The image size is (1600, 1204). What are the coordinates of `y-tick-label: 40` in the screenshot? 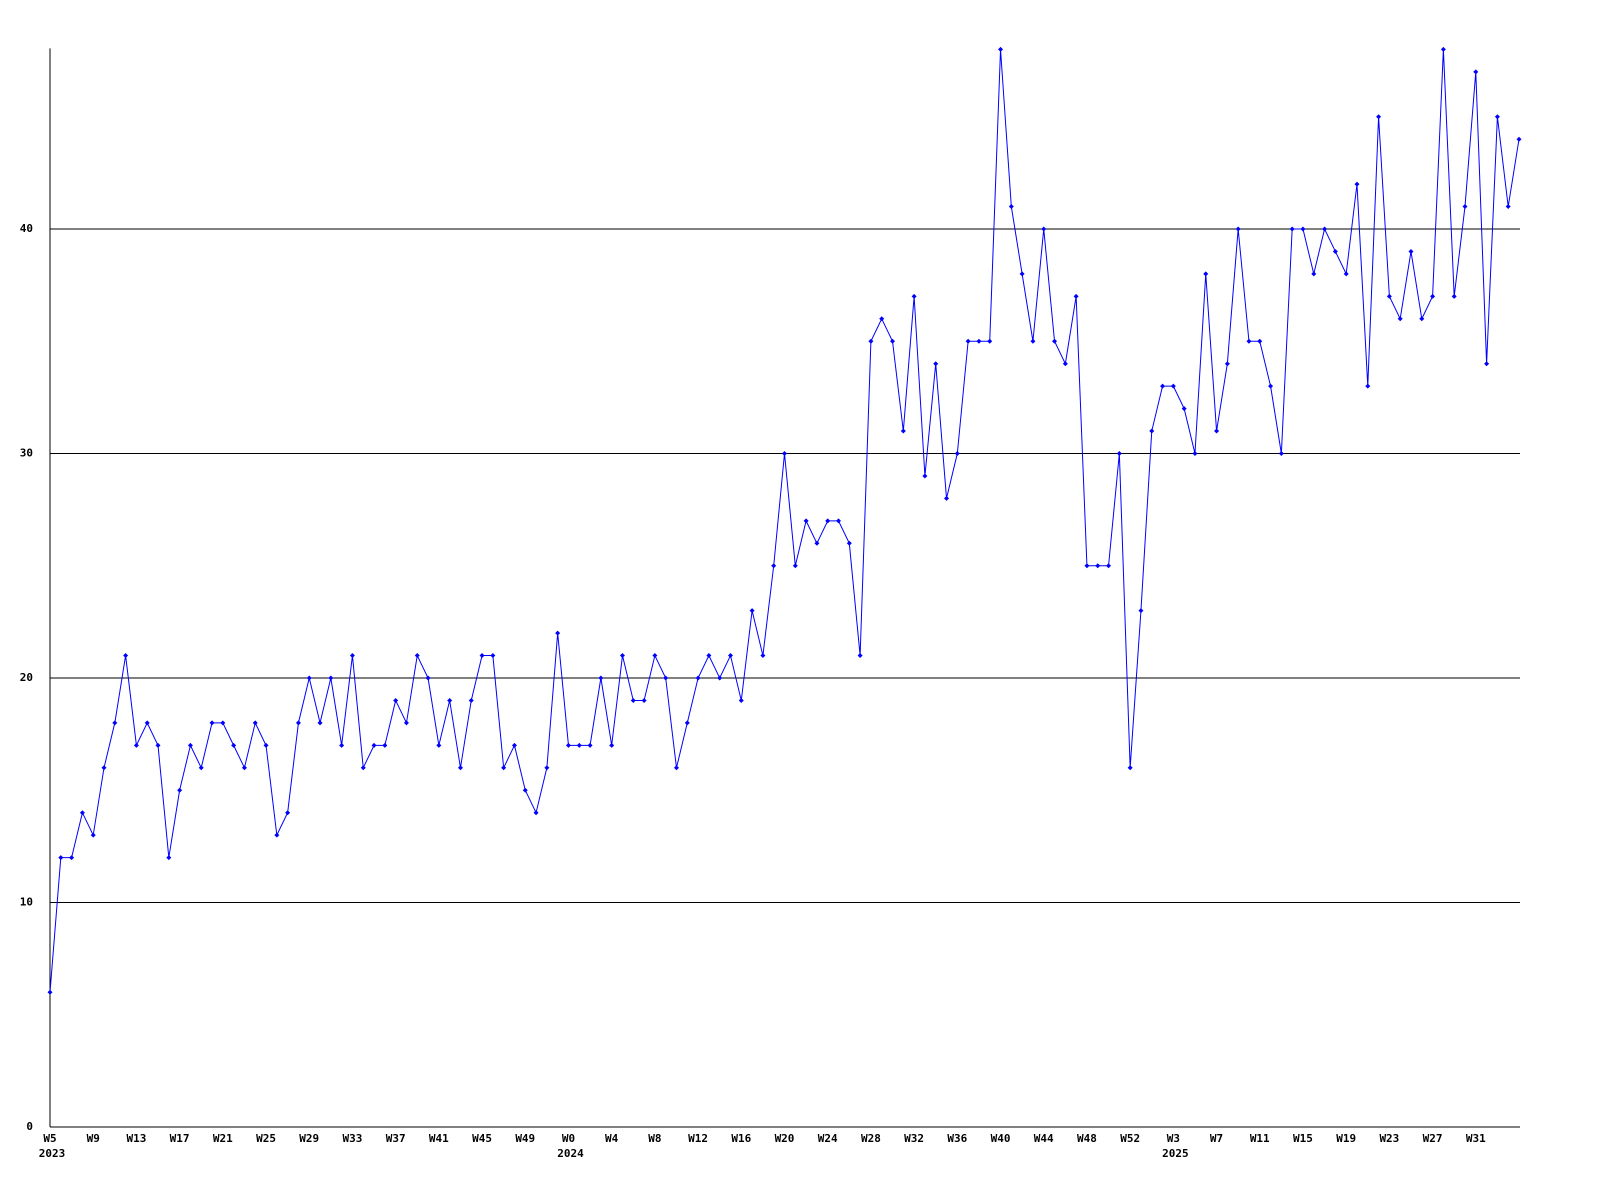 It's located at (26, 228).